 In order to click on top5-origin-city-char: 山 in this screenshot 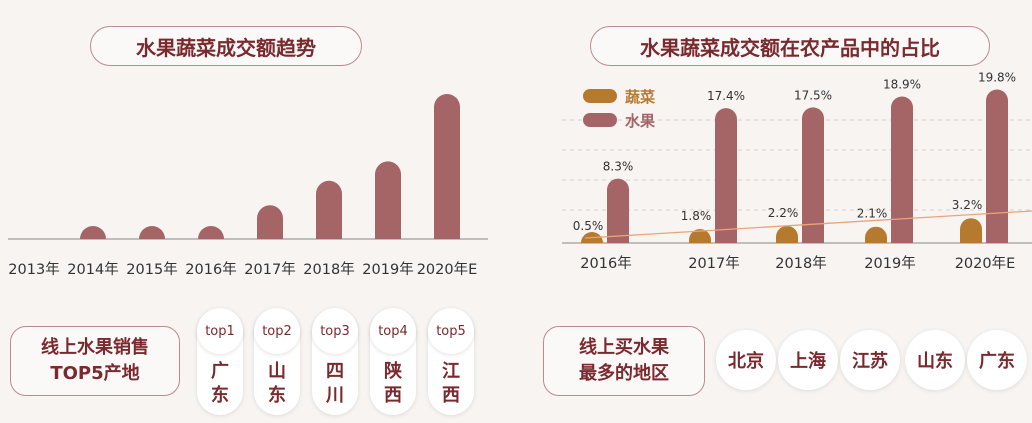, I will do `click(277, 371)`.